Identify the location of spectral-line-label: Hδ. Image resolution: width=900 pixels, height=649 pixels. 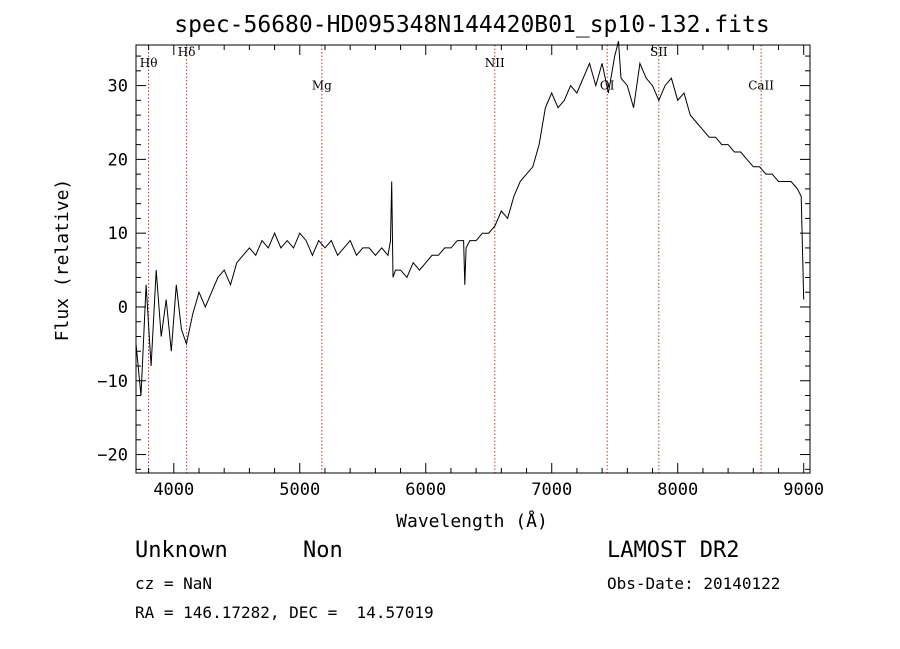
(187, 52).